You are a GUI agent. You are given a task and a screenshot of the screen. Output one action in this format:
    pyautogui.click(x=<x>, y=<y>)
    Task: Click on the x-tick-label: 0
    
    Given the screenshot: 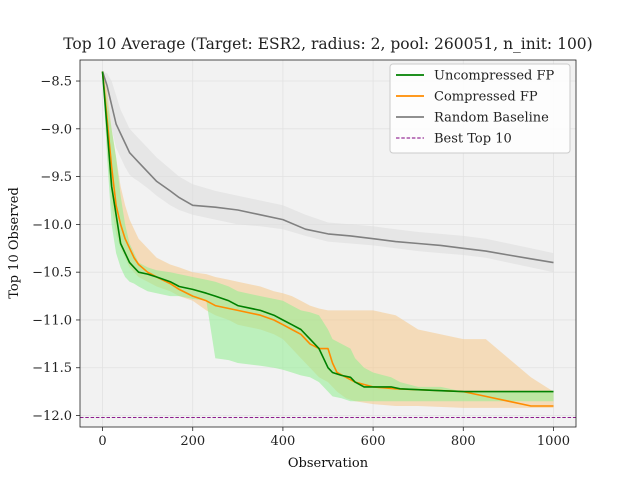 What is the action you would take?
    pyautogui.click(x=102, y=441)
    